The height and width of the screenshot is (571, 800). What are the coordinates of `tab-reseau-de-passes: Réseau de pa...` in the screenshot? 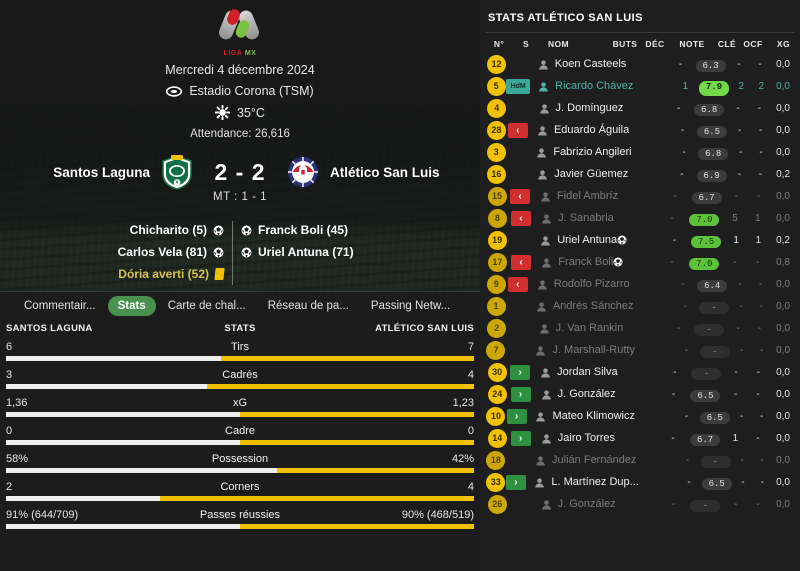 It's located at (308, 306).